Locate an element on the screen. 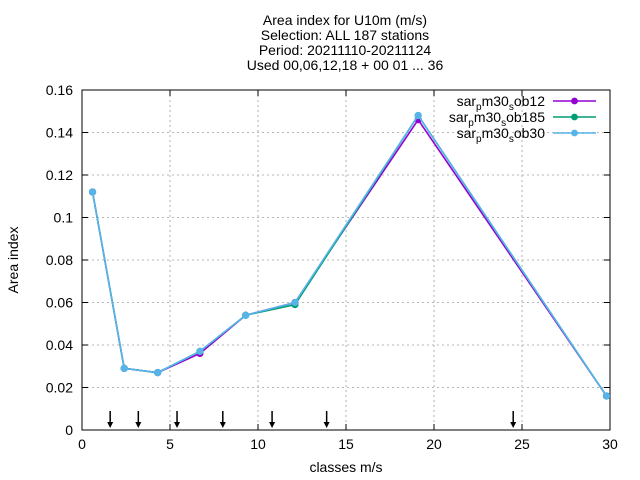 The width and height of the screenshot is (640, 480). x-tick-label: 0 is located at coordinates (82, 444).